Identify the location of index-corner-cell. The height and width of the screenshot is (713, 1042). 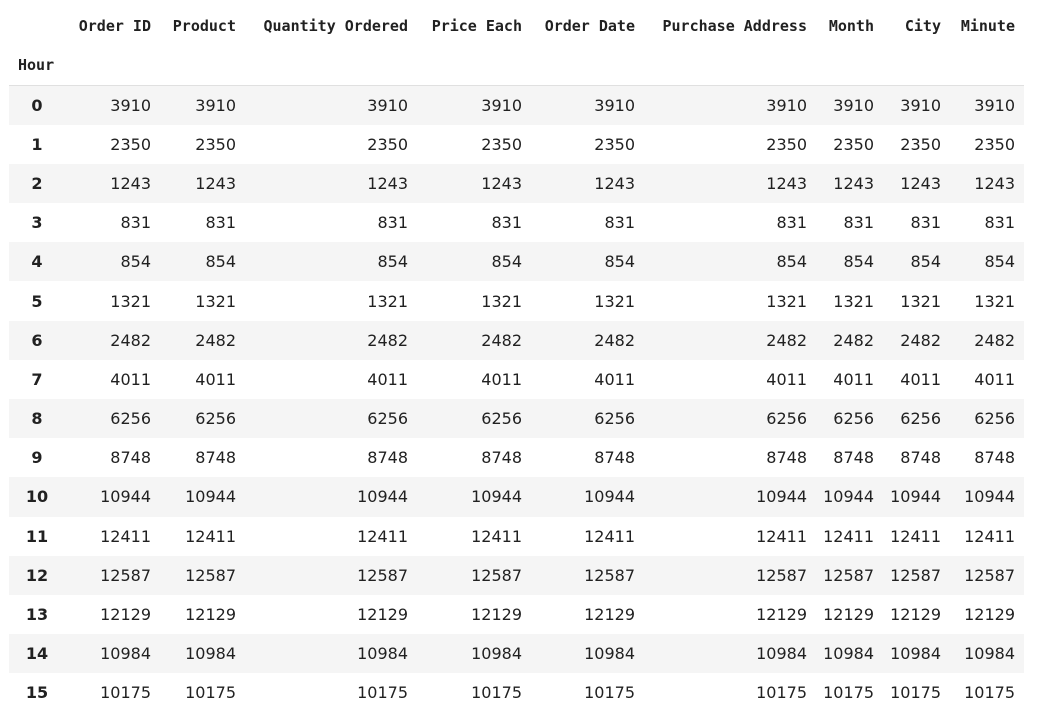
(37, 25).